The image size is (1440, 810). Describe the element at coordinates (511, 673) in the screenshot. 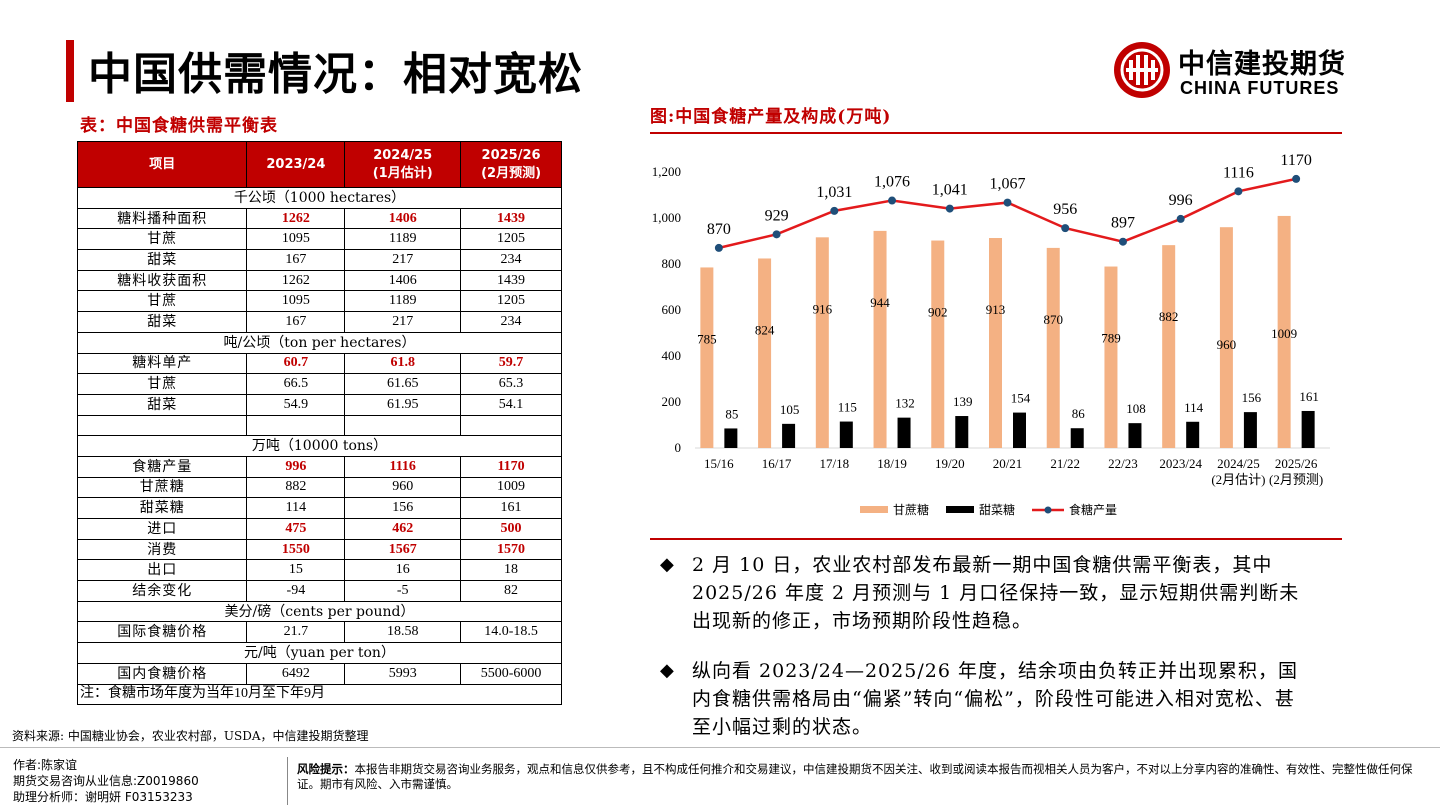

I see `cell-value: 5500-6000` at that location.